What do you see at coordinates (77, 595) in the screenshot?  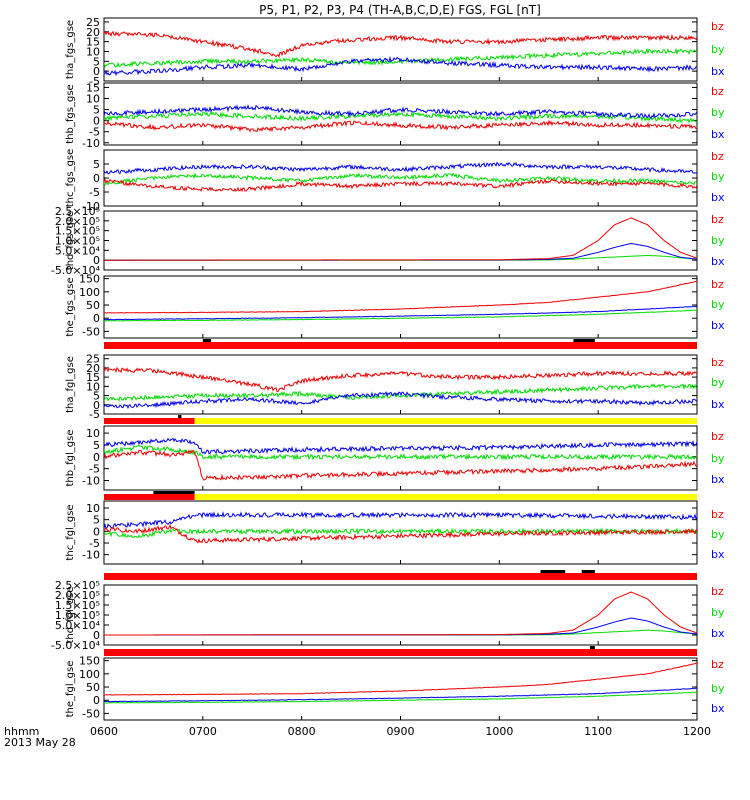 I see `y-tick-label: 2.0×10⁵` at bounding box center [77, 595].